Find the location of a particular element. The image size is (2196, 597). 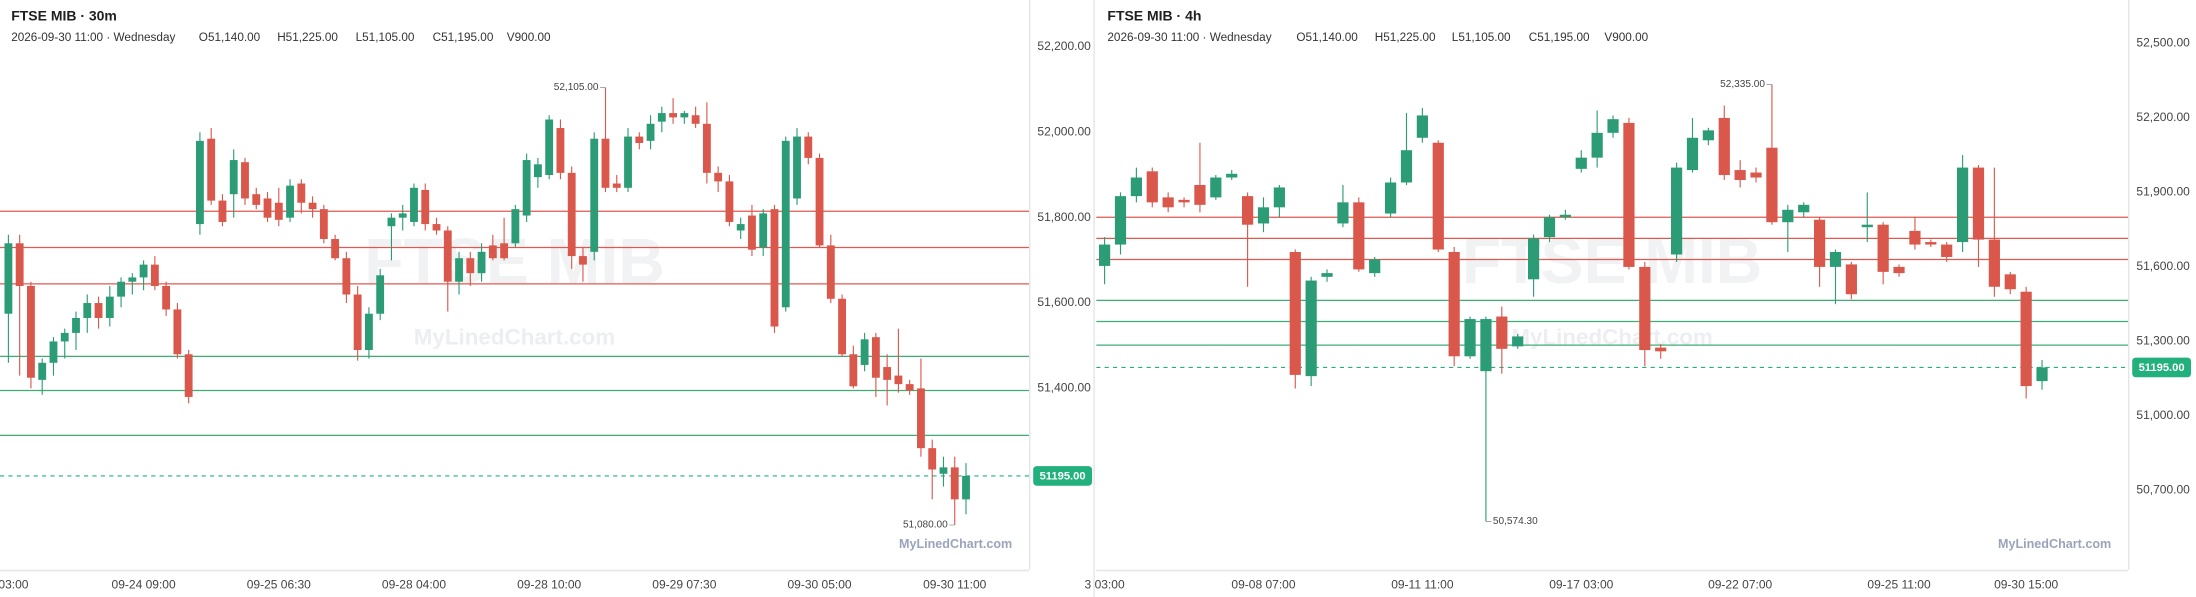

high-annotation: 52,335.00 is located at coordinates (1742, 84).